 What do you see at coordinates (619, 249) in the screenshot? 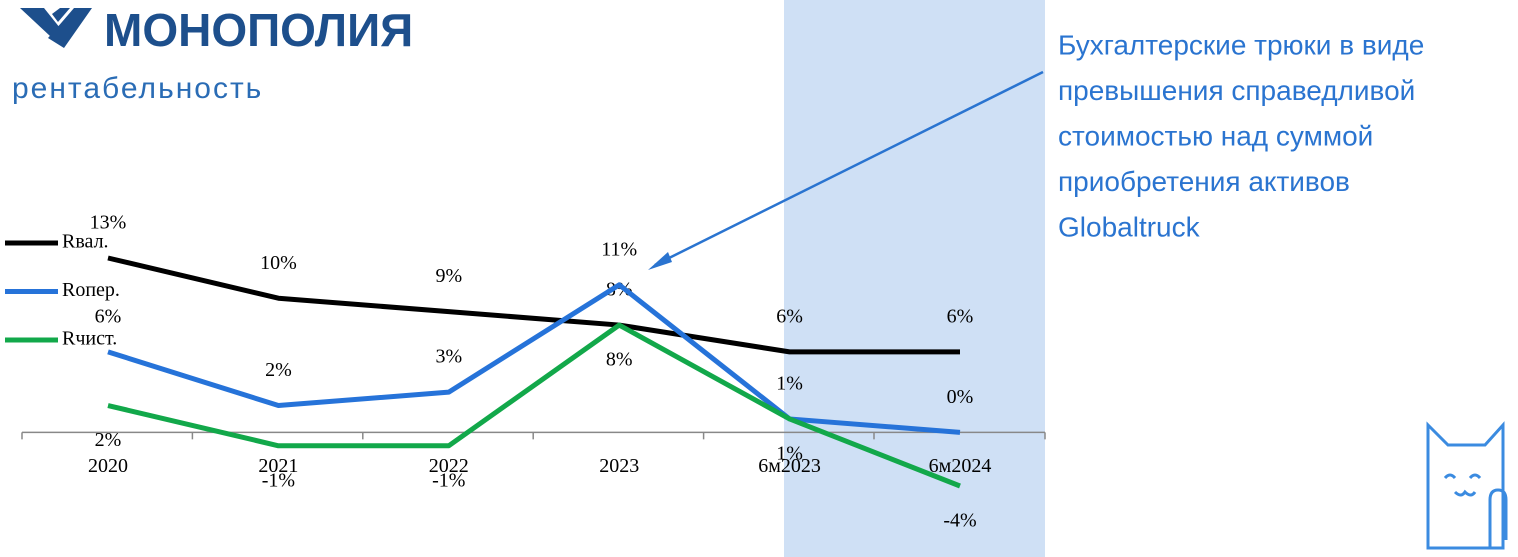
I see `data-label: 11%` at bounding box center [619, 249].